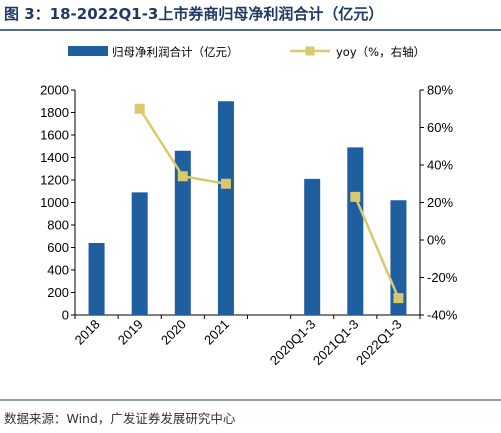  I want to click on y-left-tick-label: 2000, so click(54, 90).